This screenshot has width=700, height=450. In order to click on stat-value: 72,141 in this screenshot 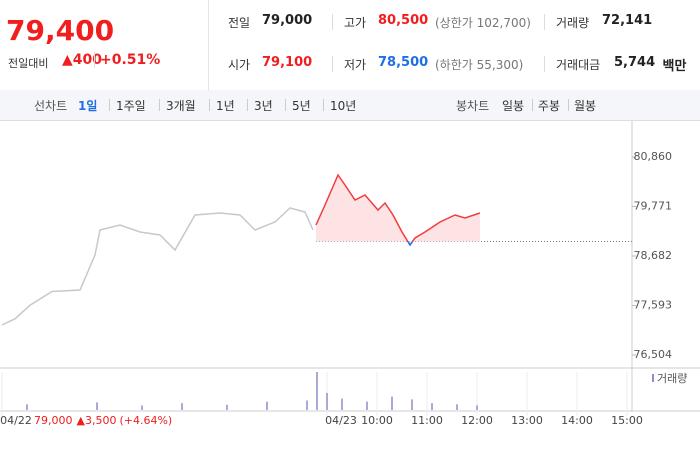, I will do `click(627, 20)`.